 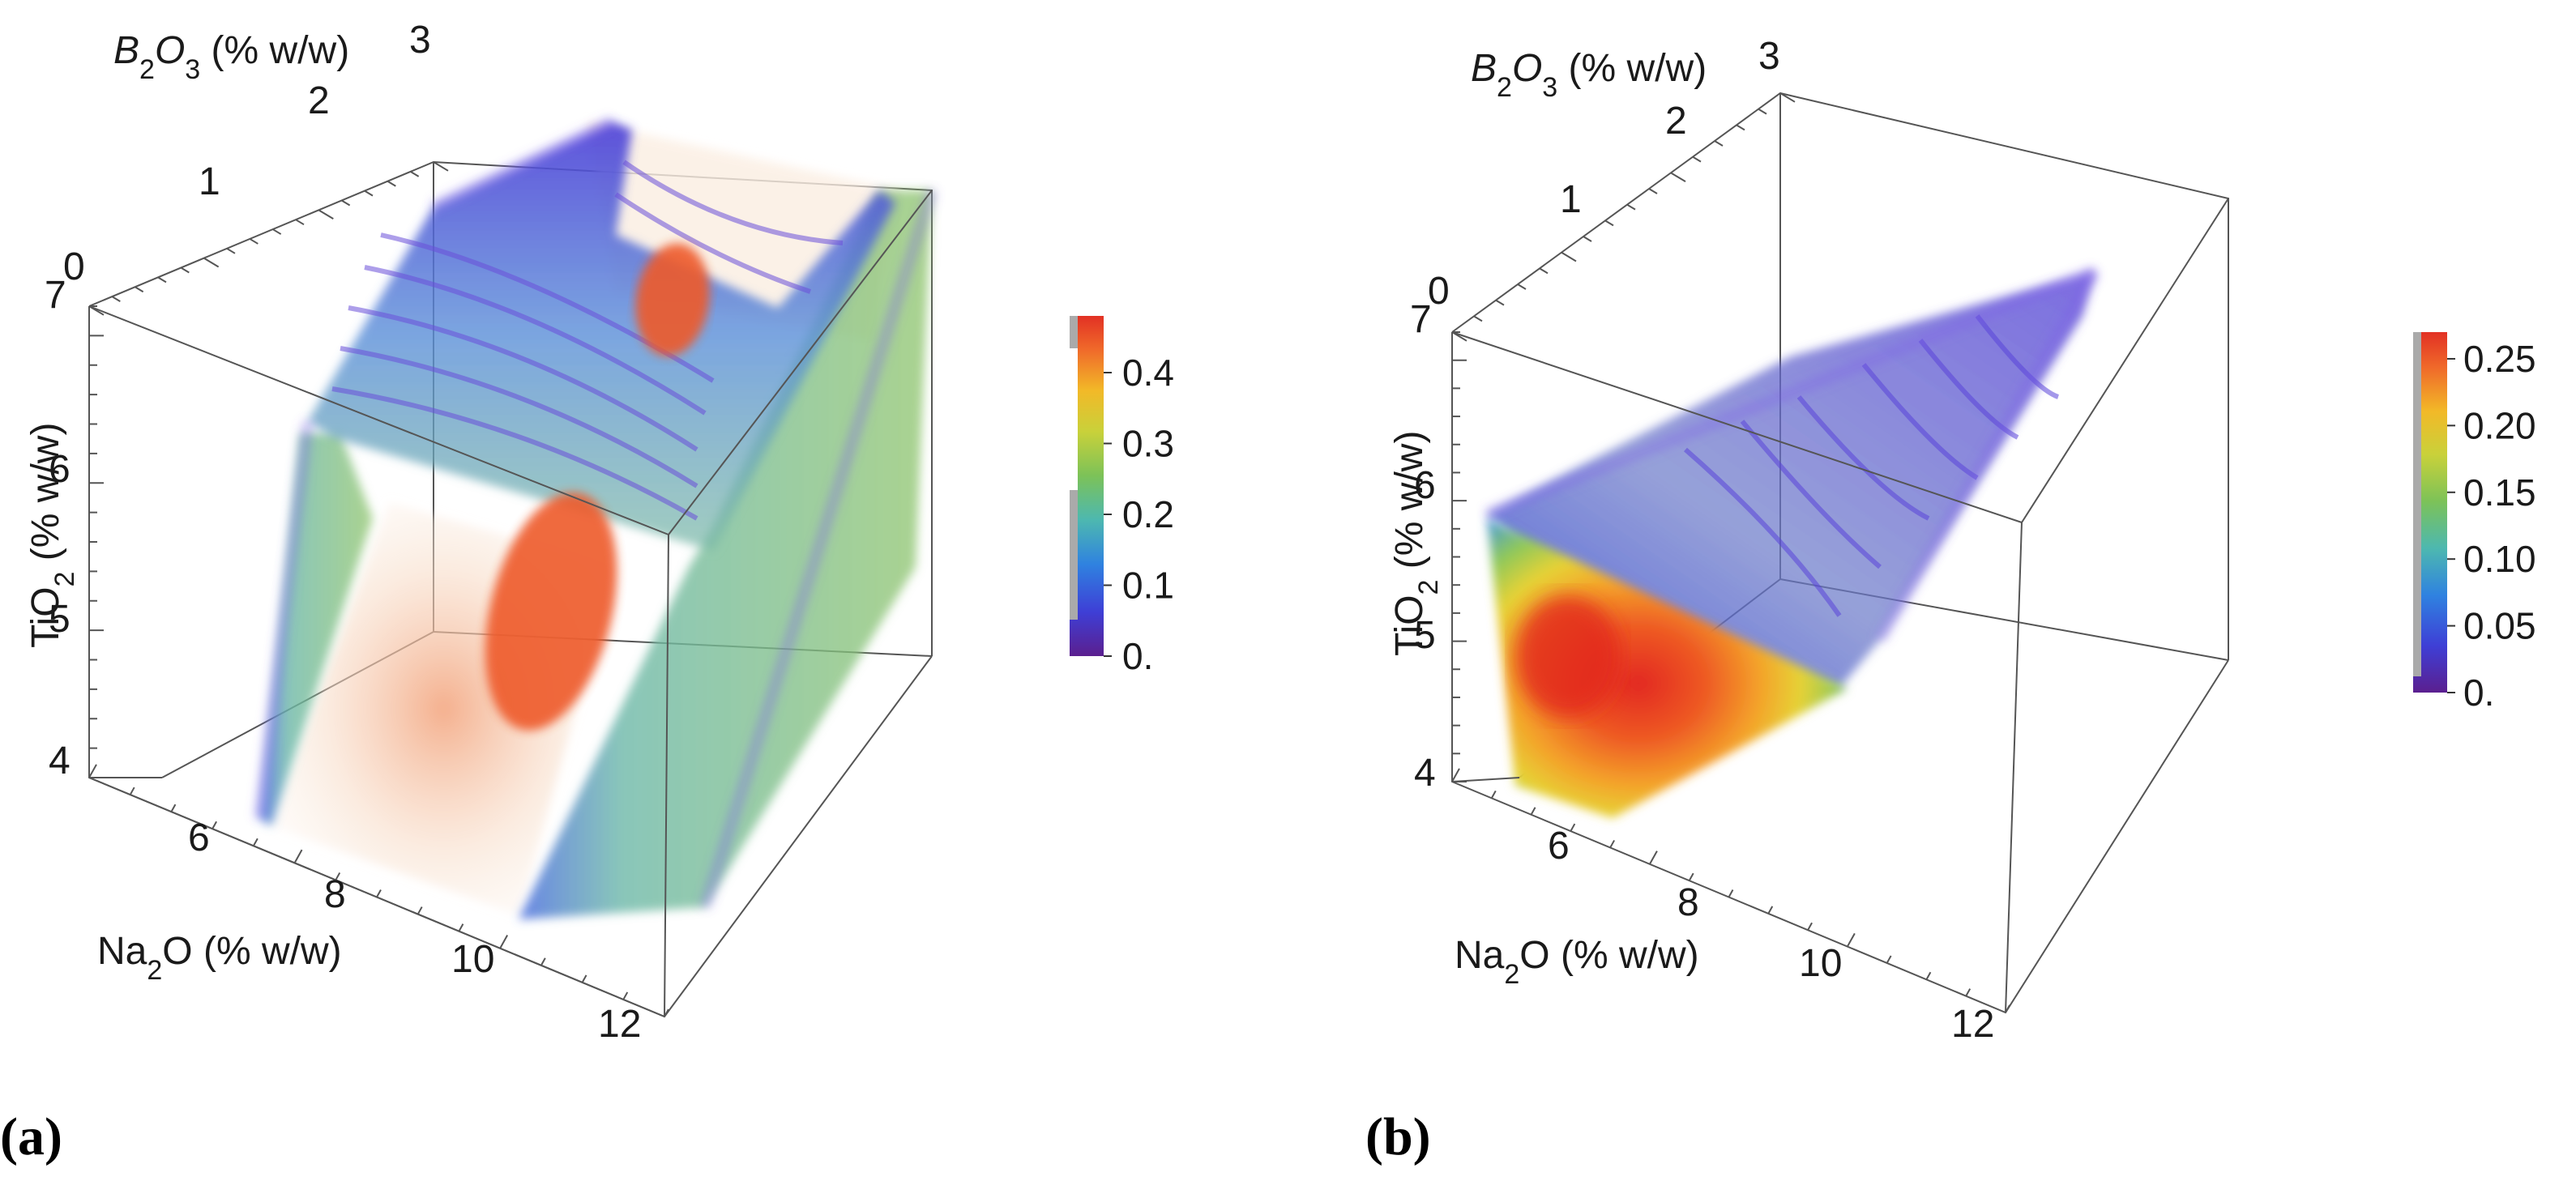 I want to click on fuzzy-edges-b, so click(x=1792, y=454).